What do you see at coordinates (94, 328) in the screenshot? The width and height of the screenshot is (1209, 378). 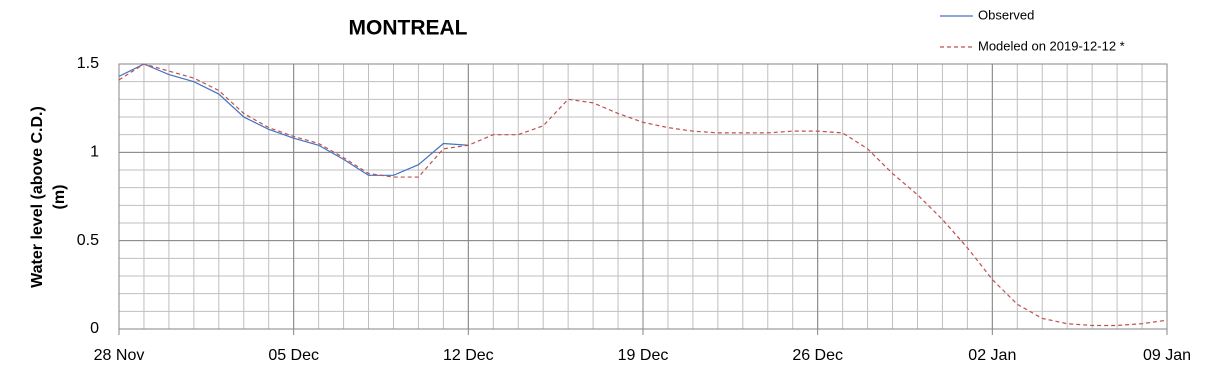 I see `y-tick-label: 0` at bounding box center [94, 328].